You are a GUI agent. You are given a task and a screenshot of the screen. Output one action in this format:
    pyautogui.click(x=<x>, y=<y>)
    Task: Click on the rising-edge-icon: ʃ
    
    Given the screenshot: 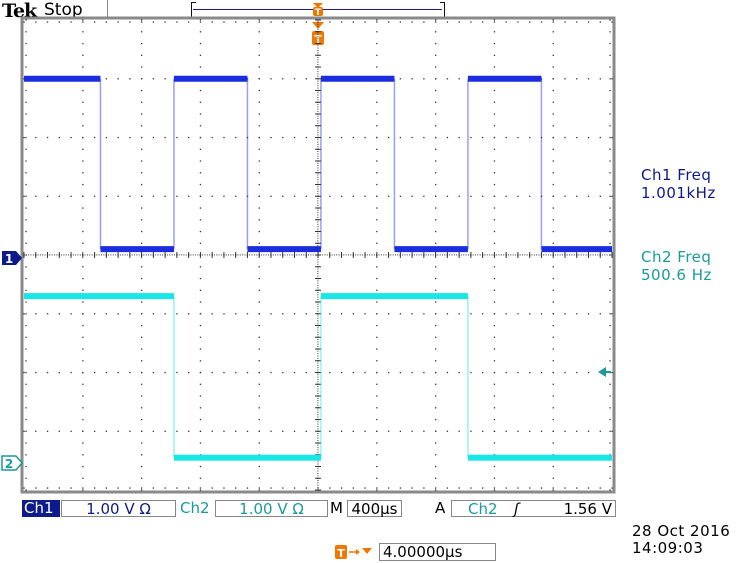 What is the action you would take?
    pyautogui.click(x=517, y=509)
    